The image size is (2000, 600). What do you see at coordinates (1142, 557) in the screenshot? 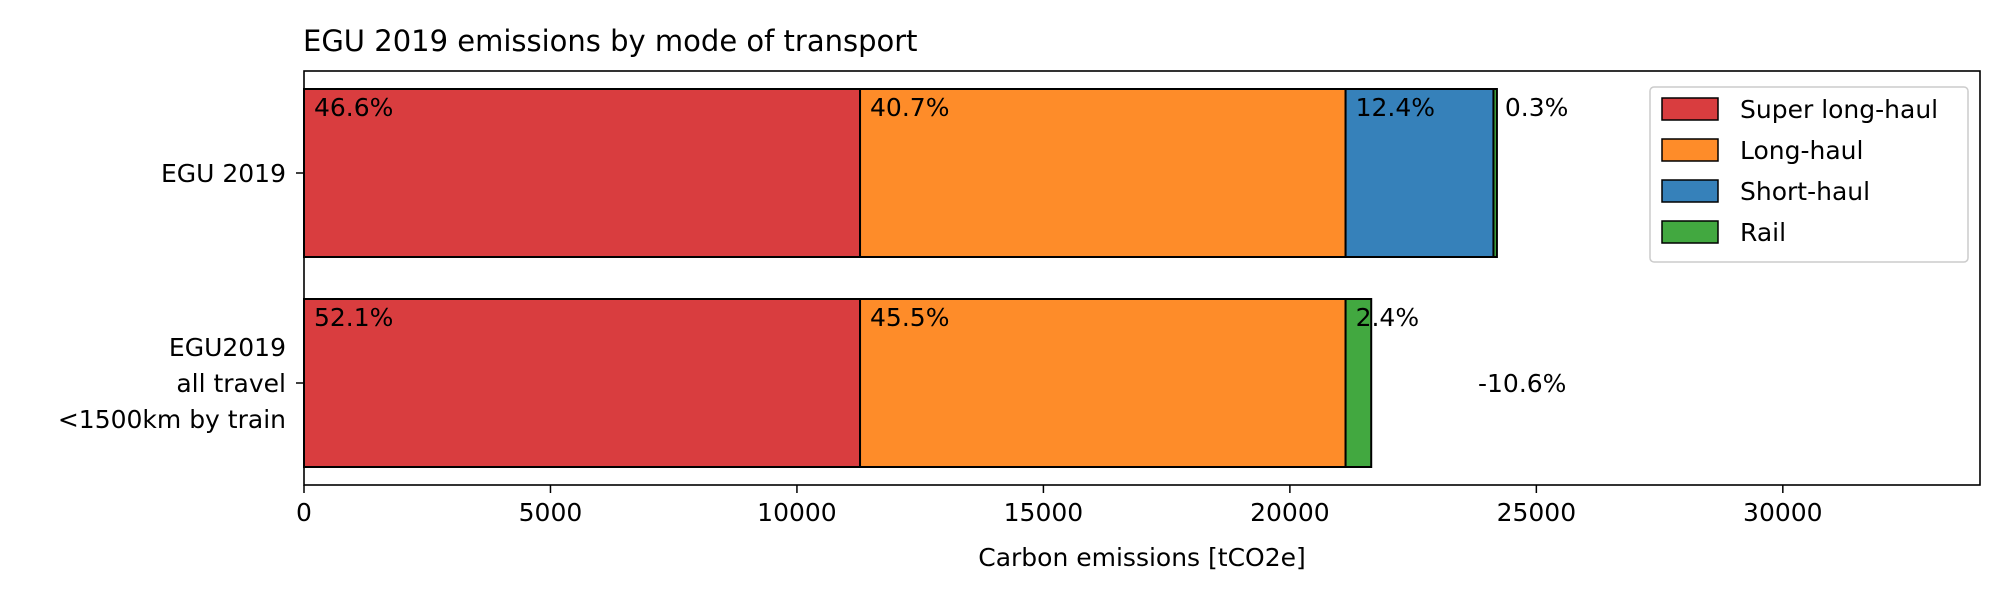
I see `x-axis-label: Carbon emissions [tCO2e]` at bounding box center [1142, 557].